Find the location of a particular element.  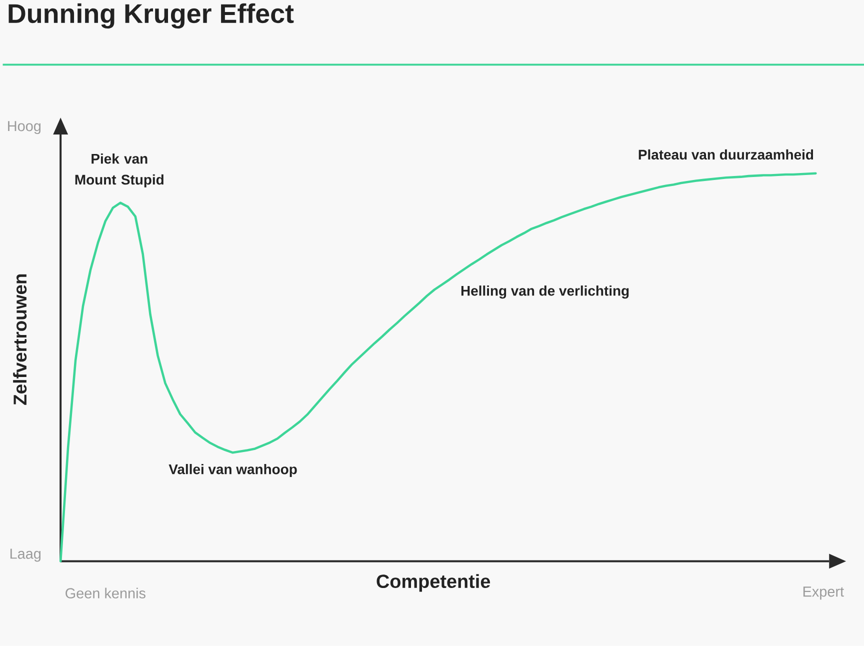

x-tick-label: Expert is located at coordinates (823, 593).